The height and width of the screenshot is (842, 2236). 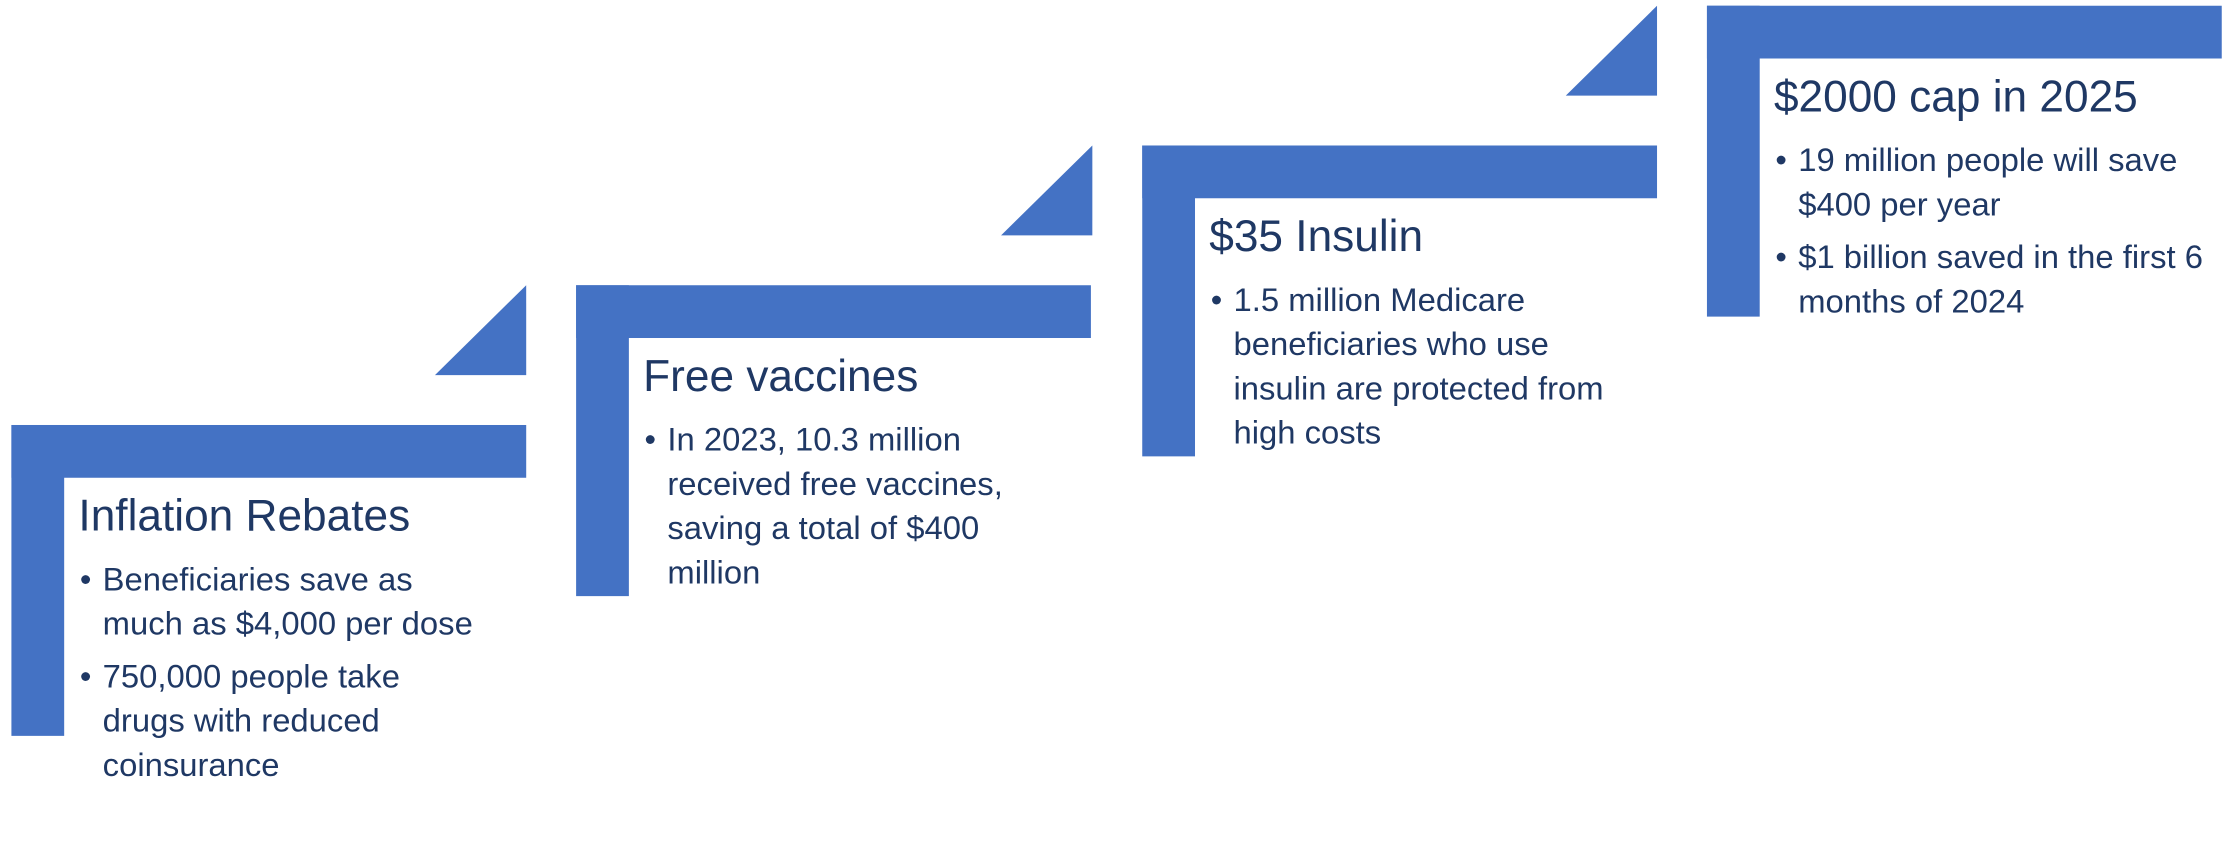 What do you see at coordinates (1316, 236) in the screenshot?
I see `step-title: $35 Insulin` at bounding box center [1316, 236].